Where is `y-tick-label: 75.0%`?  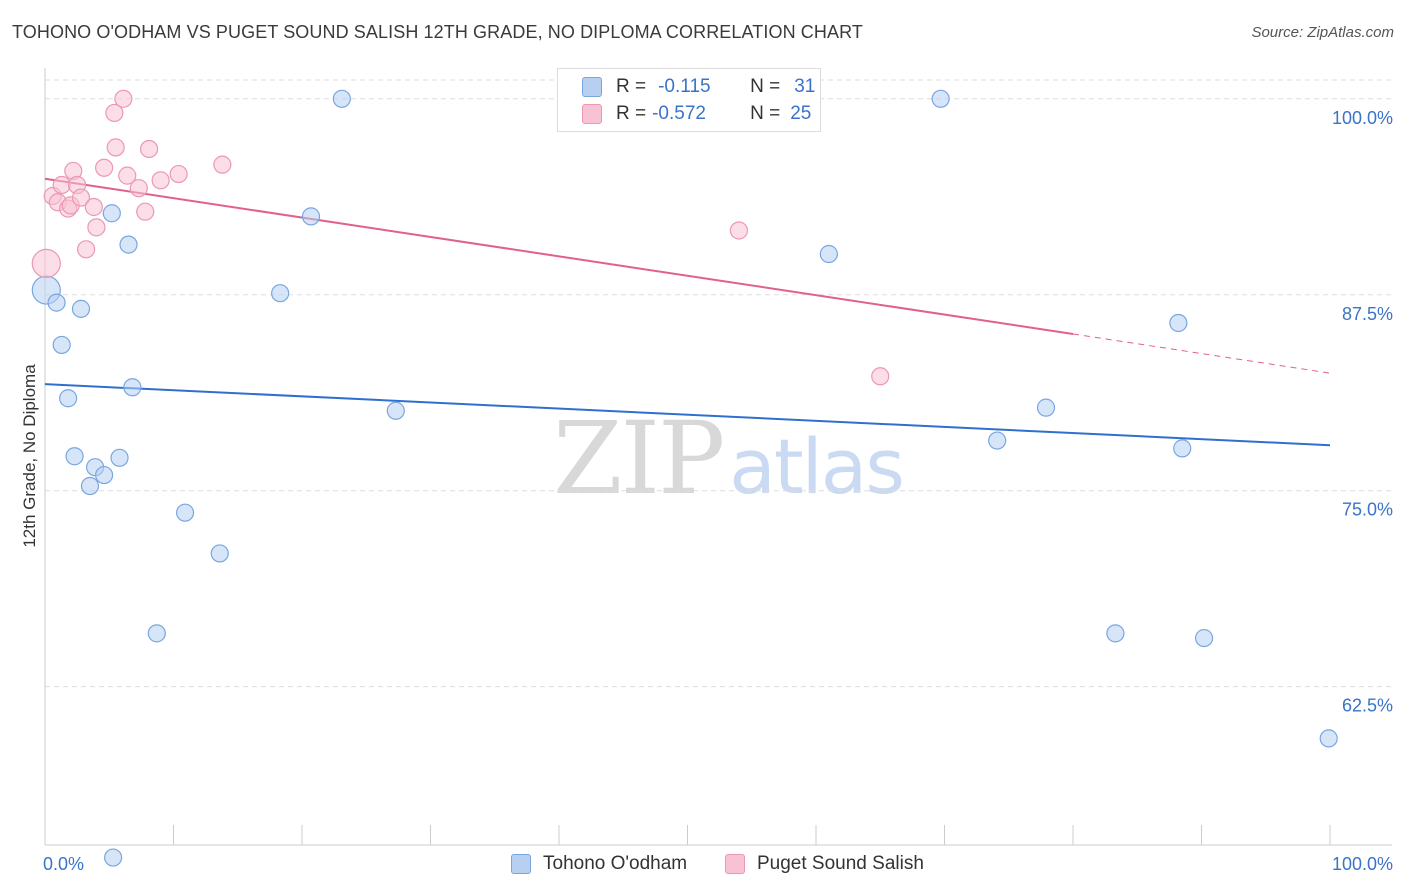 y-tick-label: 75.0% is located at coordinates (1367, 510).